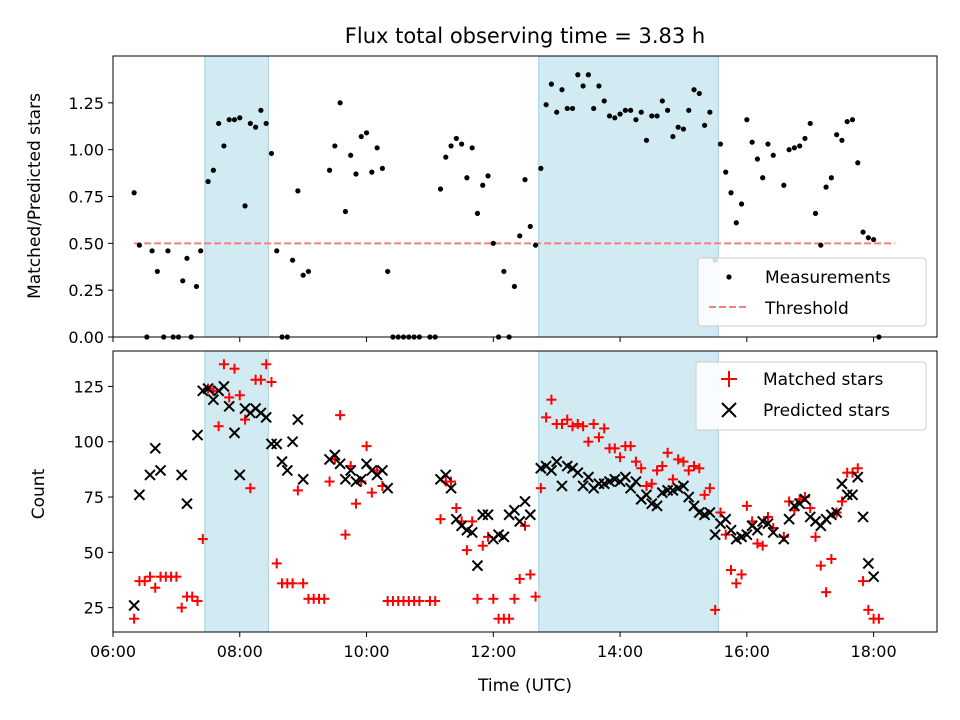 This screenshot has height=720, width=960. Describe the element at coordinates (806, 309) in the screenshot. I see `legend-threshold-label: Threshold` at that location.